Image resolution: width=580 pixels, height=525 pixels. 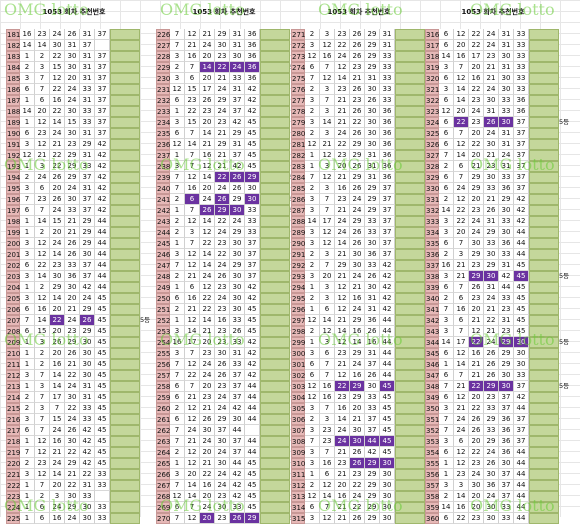 I want to click on number-cell: 15, so click(x=192, y=89).